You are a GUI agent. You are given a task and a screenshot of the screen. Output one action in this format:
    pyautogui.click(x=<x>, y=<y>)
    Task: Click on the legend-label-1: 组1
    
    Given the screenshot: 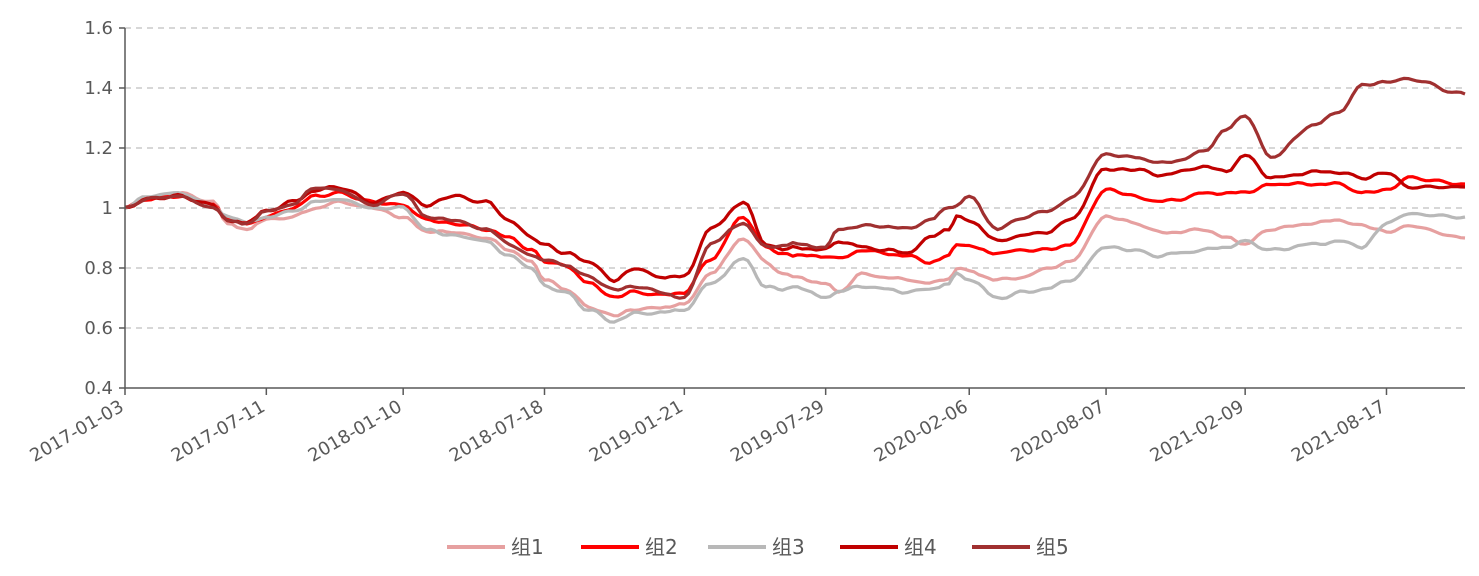 What is the action you would take?
    pyautogui.click(x=527, y=547)
    